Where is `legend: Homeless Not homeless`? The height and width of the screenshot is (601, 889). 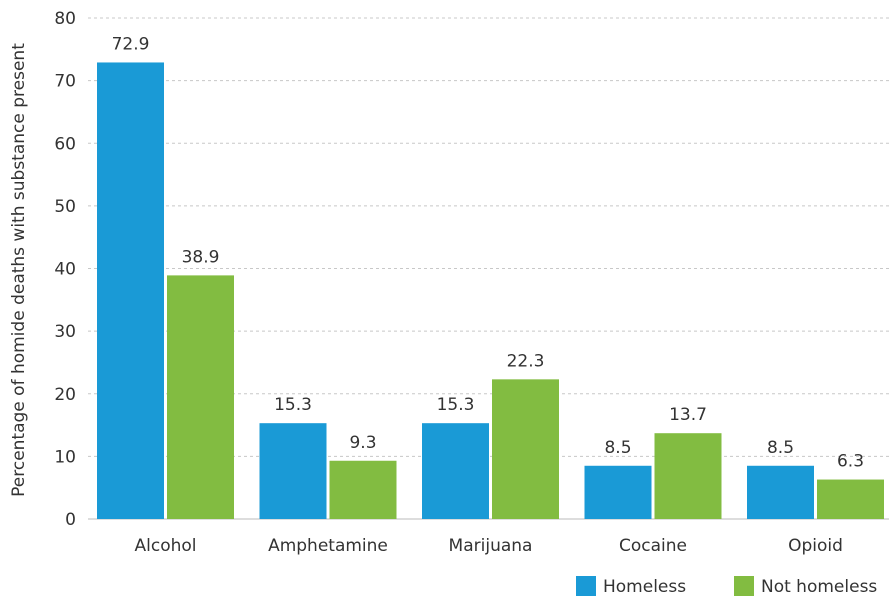
legend: Homeless Not homeless is located at coordinates (726, 586).